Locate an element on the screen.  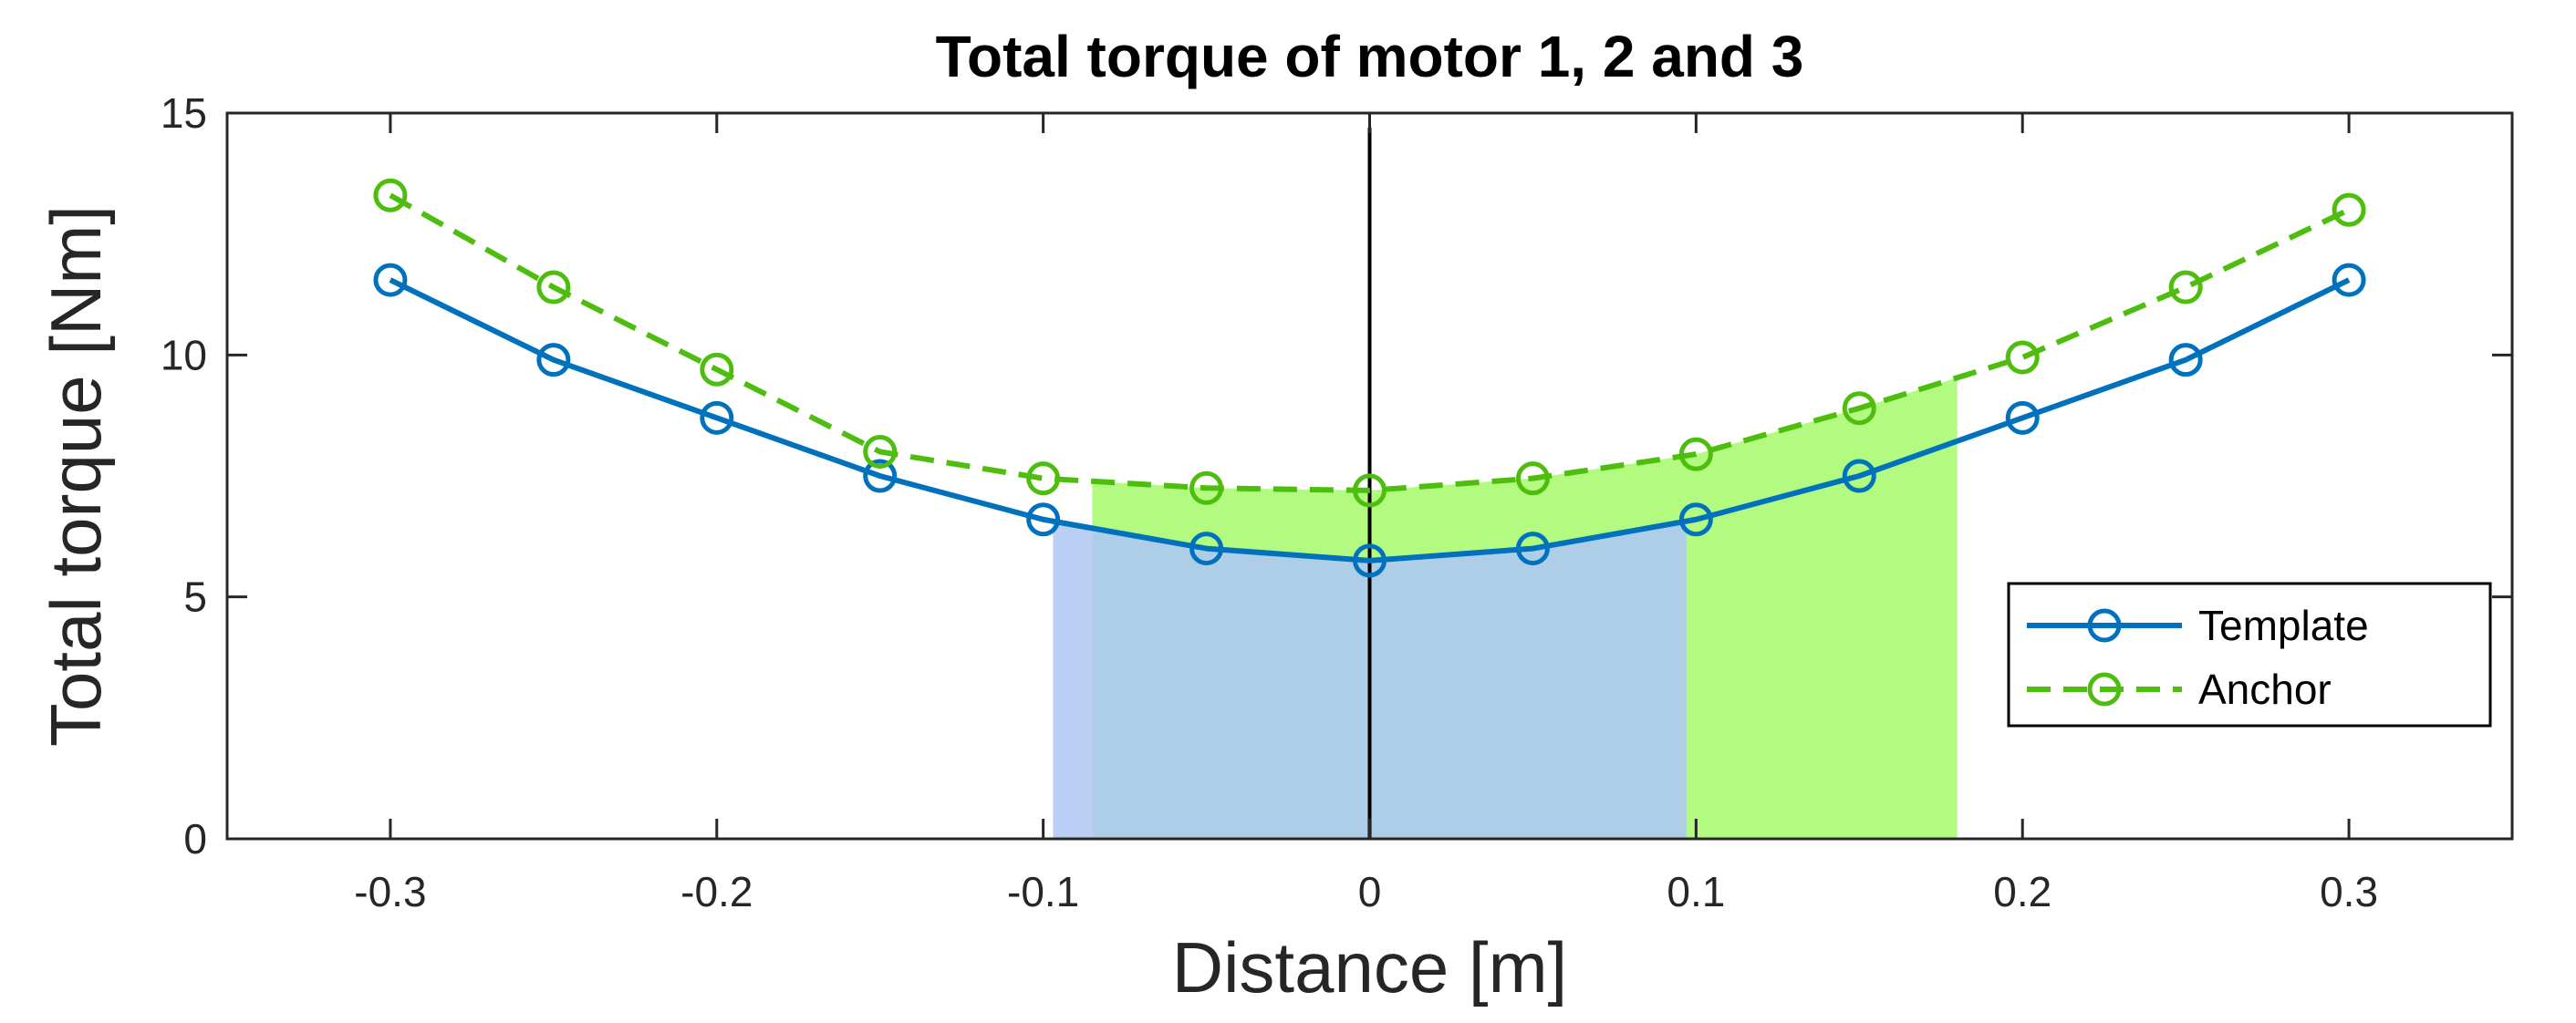
x-axis-label: Distance [m] is located at coordinates (1369, 967).